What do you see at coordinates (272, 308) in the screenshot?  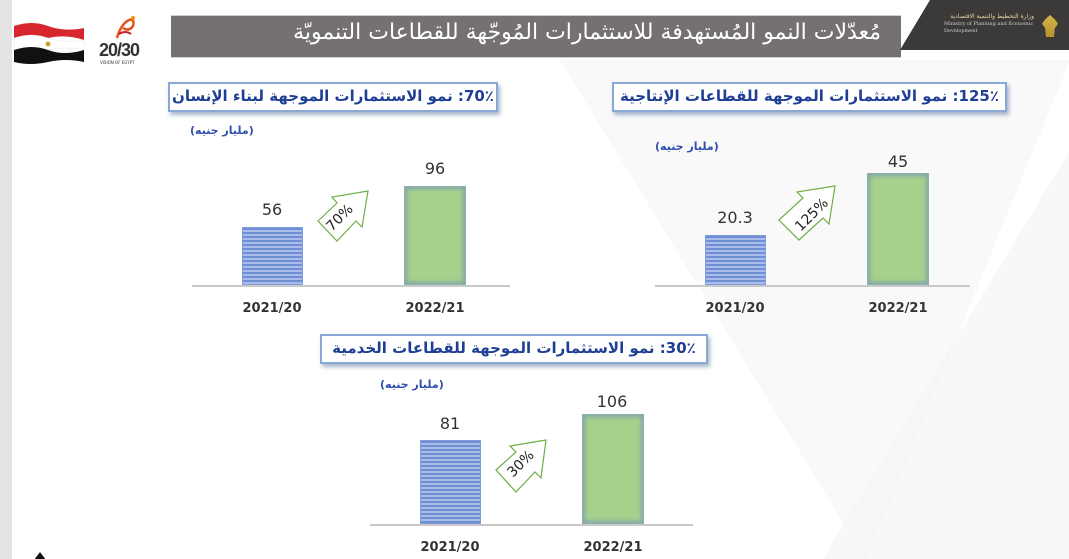 I see `human-category-prev: 2021/20` at bounding box center [272, 308].